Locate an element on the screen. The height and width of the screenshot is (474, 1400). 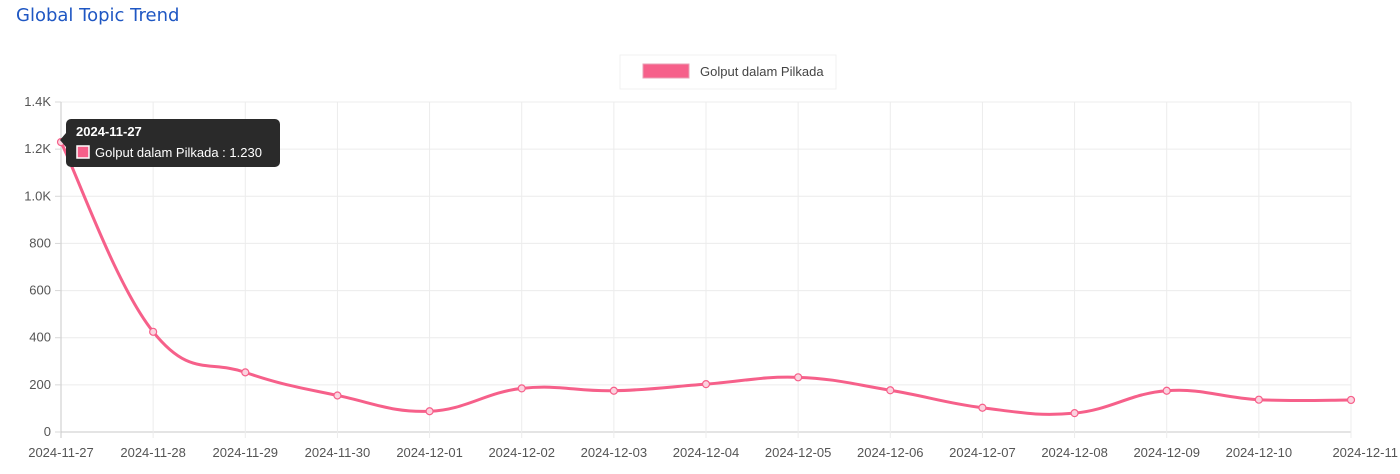
tooltip-swatch is located at coordinates (83, 152).